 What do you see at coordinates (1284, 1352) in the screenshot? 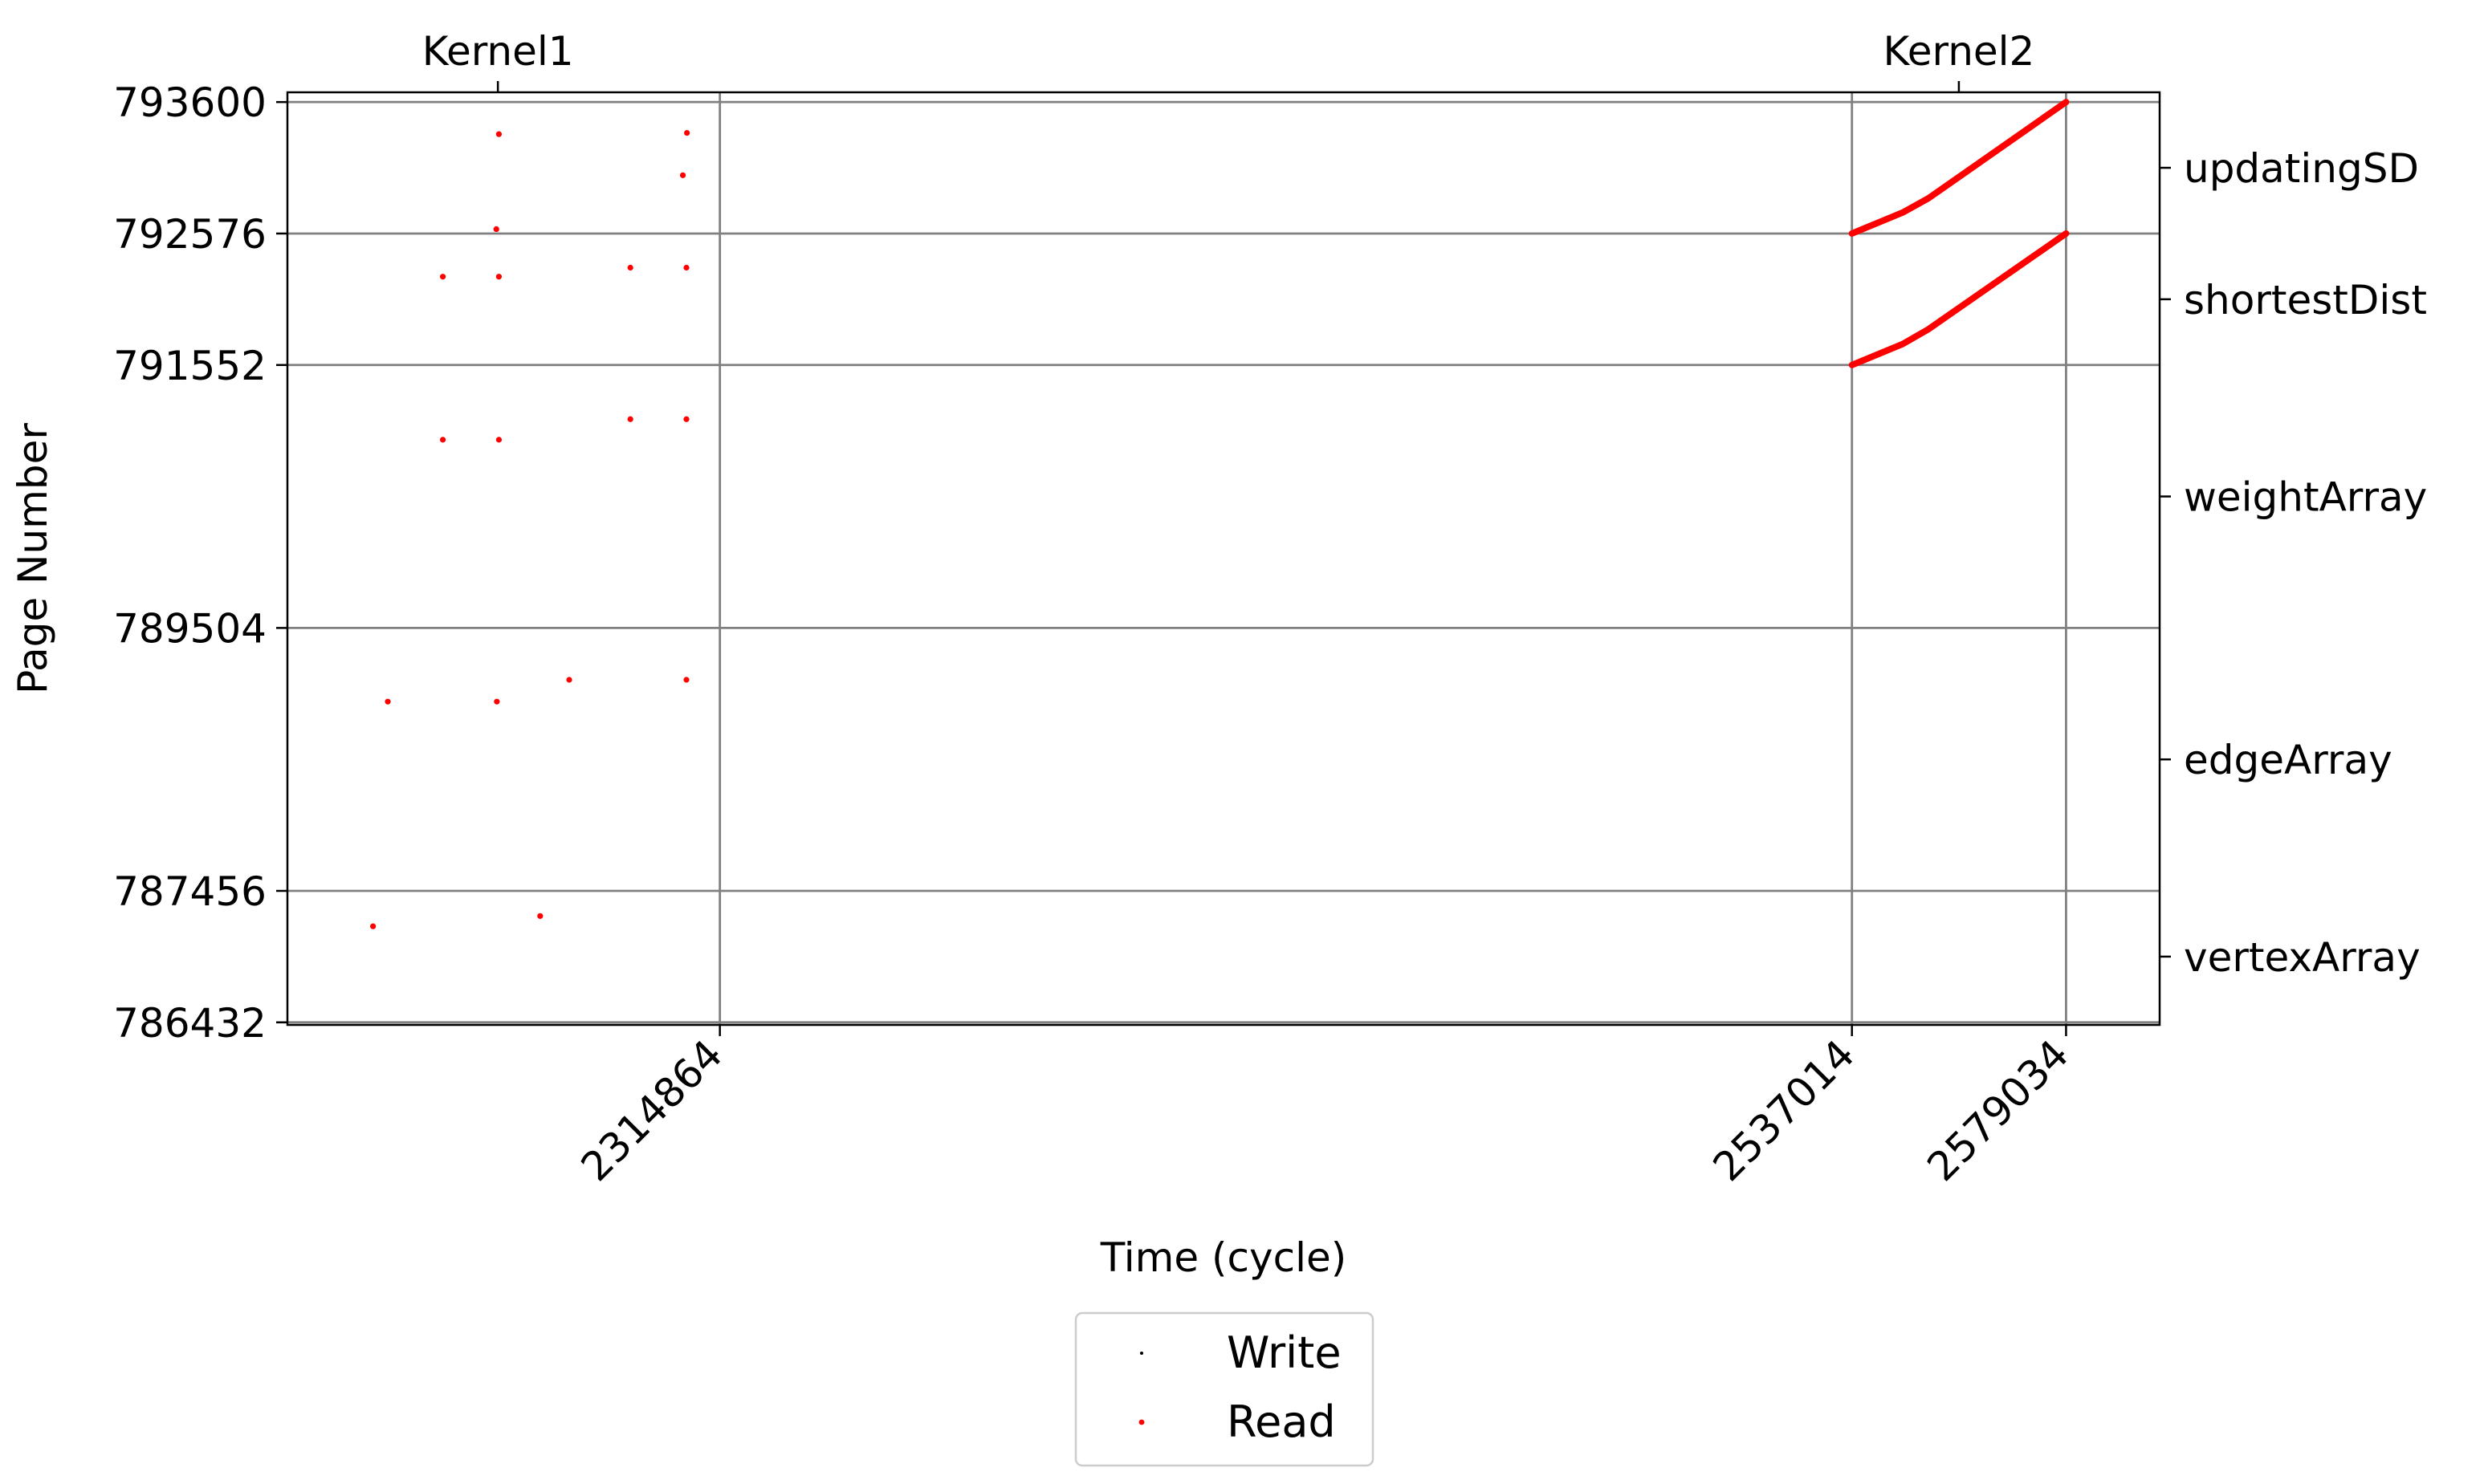
I see `legend-label: Write` at bounding box center [1284, 1352].